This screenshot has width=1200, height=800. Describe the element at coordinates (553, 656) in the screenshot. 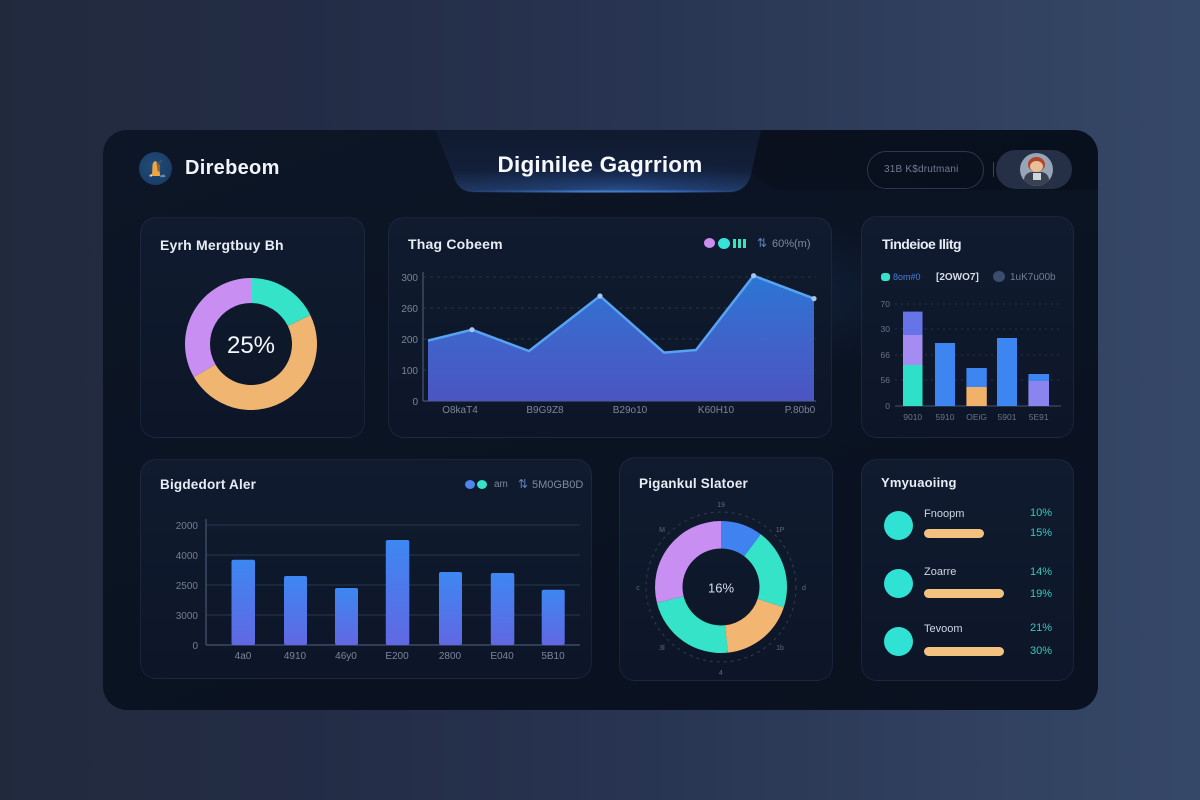

I see `svg-text: 5B10` at that location.